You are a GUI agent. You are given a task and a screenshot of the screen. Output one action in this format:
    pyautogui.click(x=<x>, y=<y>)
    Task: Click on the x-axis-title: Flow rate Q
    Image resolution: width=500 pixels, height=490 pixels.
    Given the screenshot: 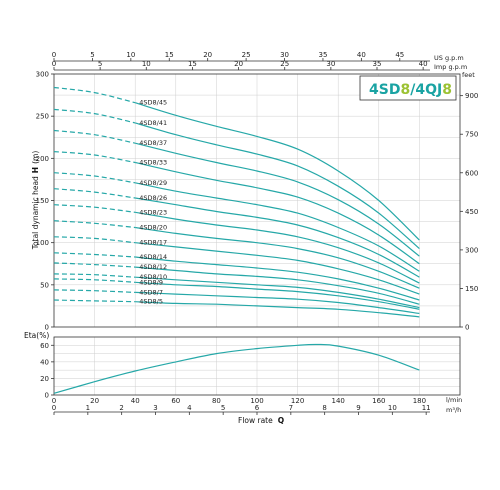 What is the action you would take?
    pyautogui.click(x=261, y=420)
    